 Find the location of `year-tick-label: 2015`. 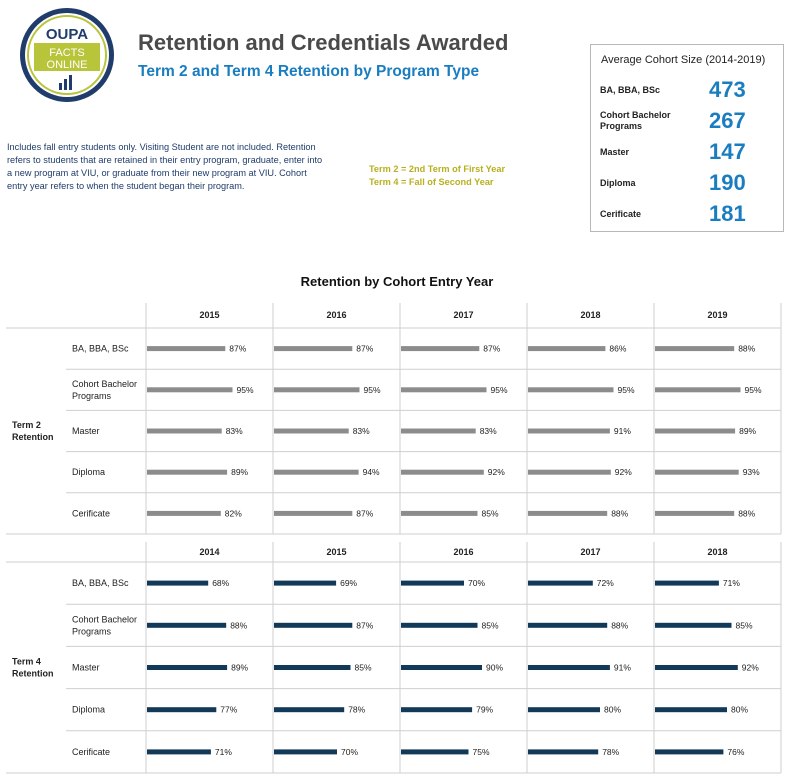

year-tick-label: 2015 is located at coordinates (336, 552).